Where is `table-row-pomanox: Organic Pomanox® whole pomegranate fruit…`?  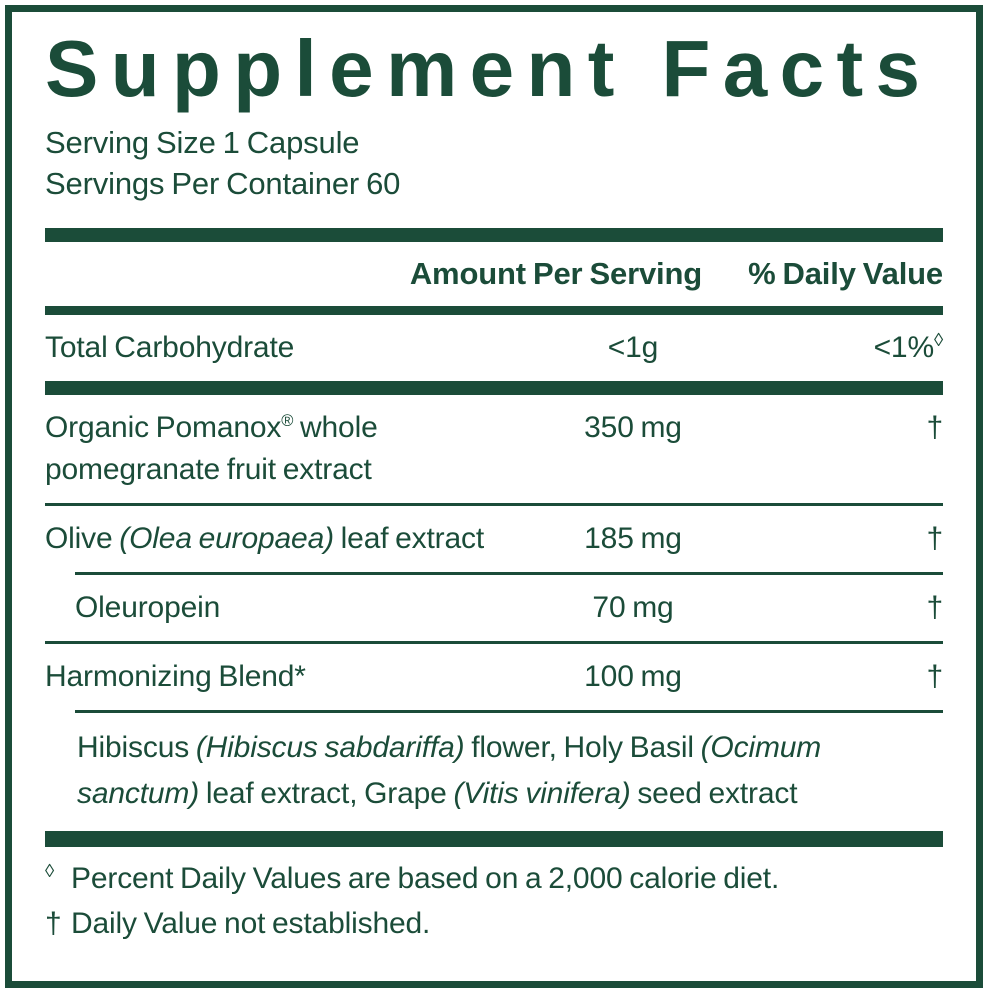 table-row-pomanox: Organic Pomanox® whole pomegranate fruit… is located at coordinates (494, 449).